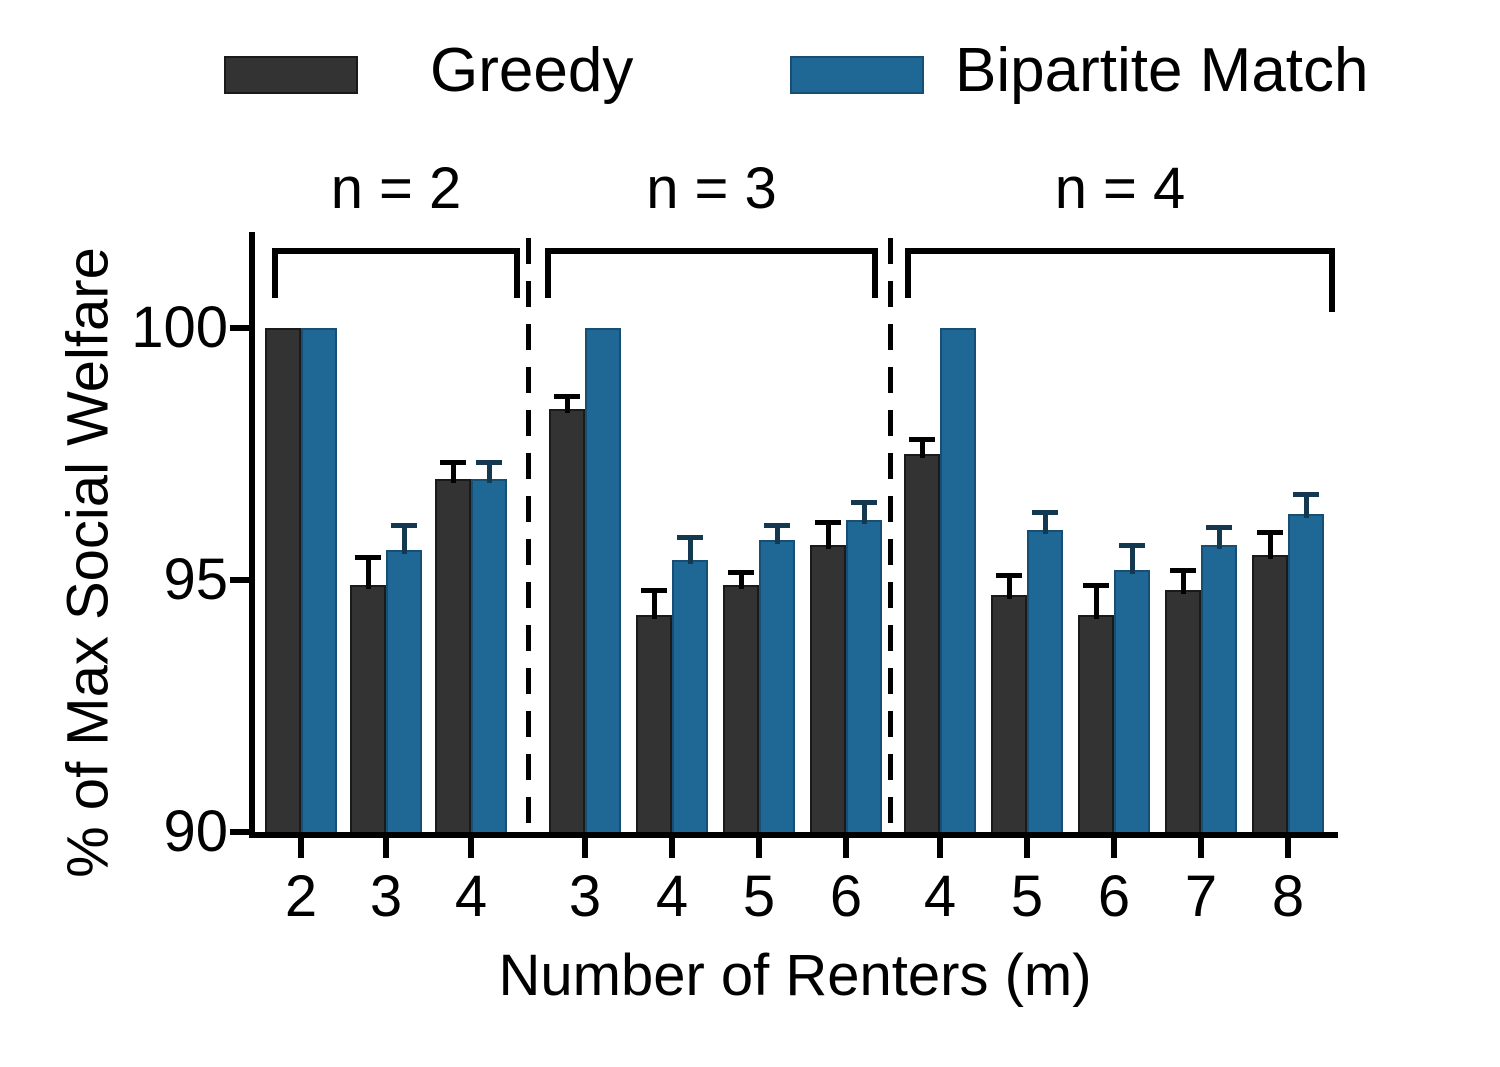 The width and height of the screenshot is (1500, 1067). I want to click on group-label: n = 4, so click(1120, 188).